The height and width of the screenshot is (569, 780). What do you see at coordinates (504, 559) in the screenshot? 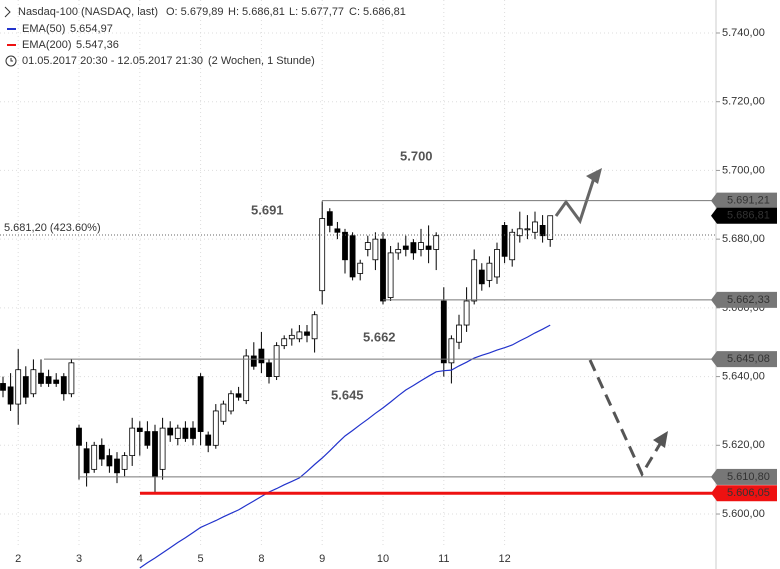
I see `x-tick-label: 12` at bounding box center [504, 559].